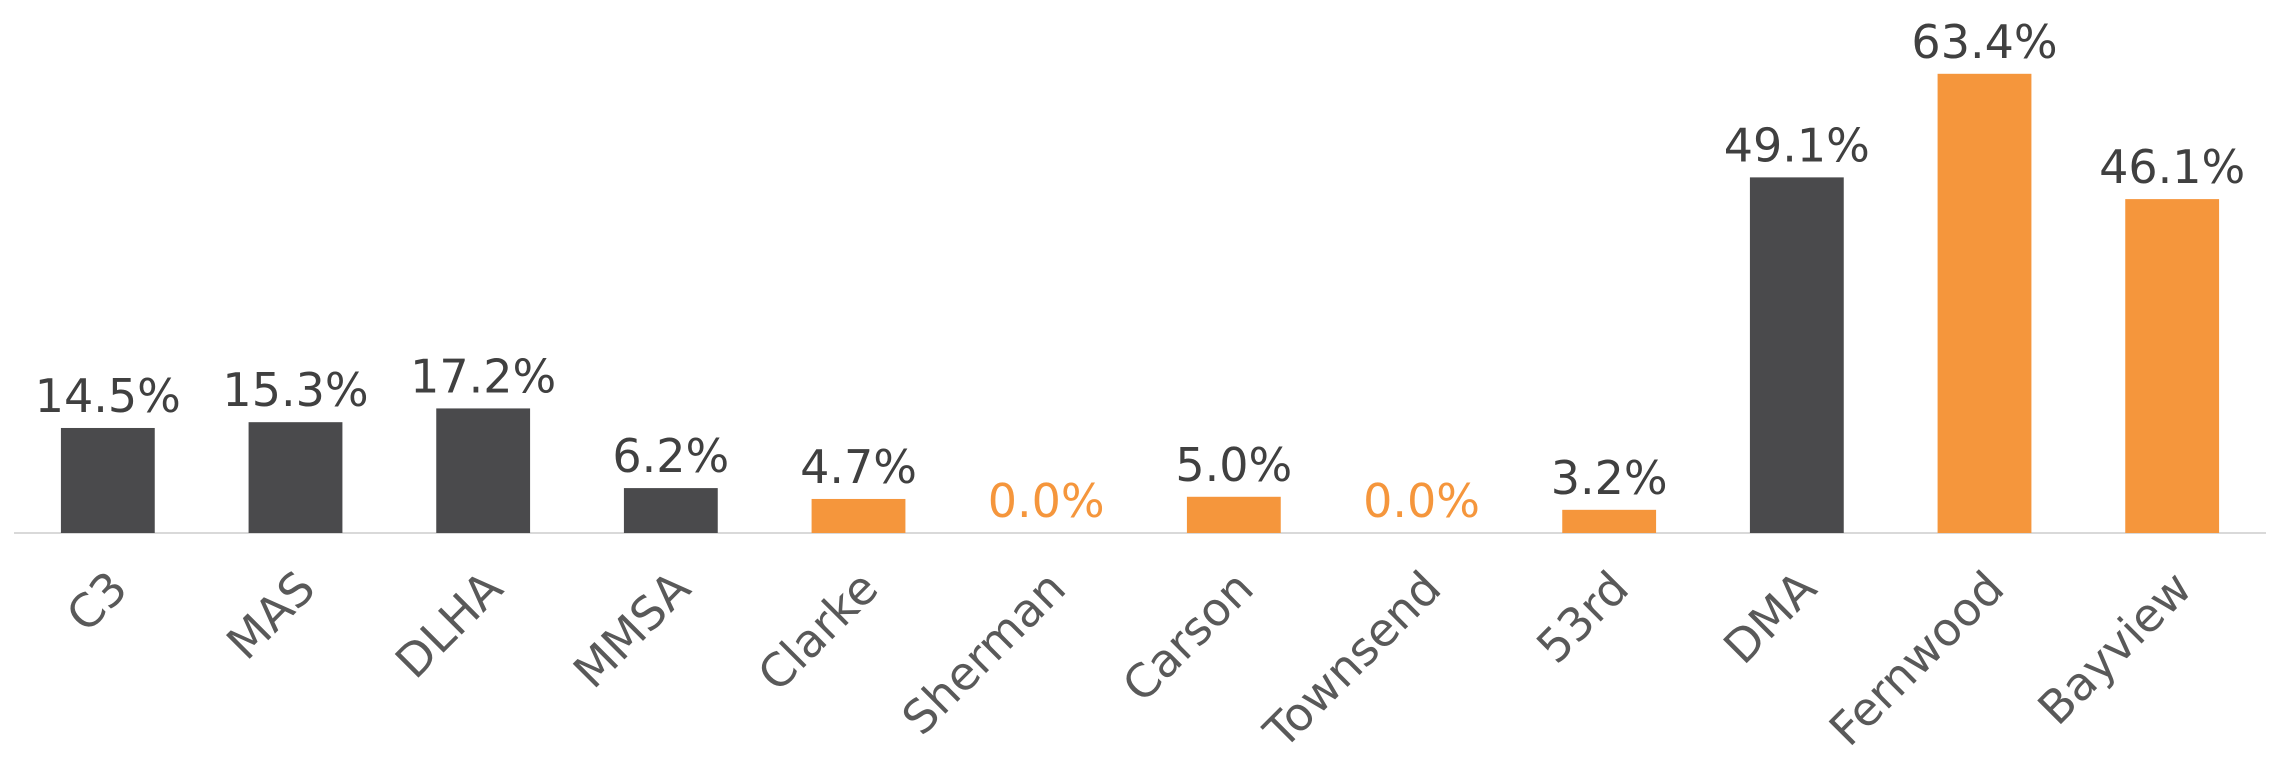 The width and height of the screenshot is (2282, 783). I want to click on value-label: 4.7%, so click(858, 467).